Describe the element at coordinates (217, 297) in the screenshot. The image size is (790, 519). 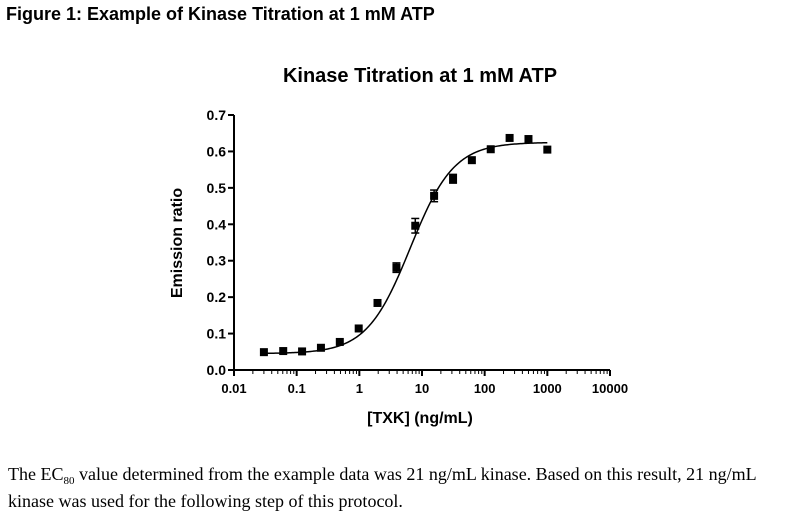
I see `y-tick-label: 0.2` at that location.